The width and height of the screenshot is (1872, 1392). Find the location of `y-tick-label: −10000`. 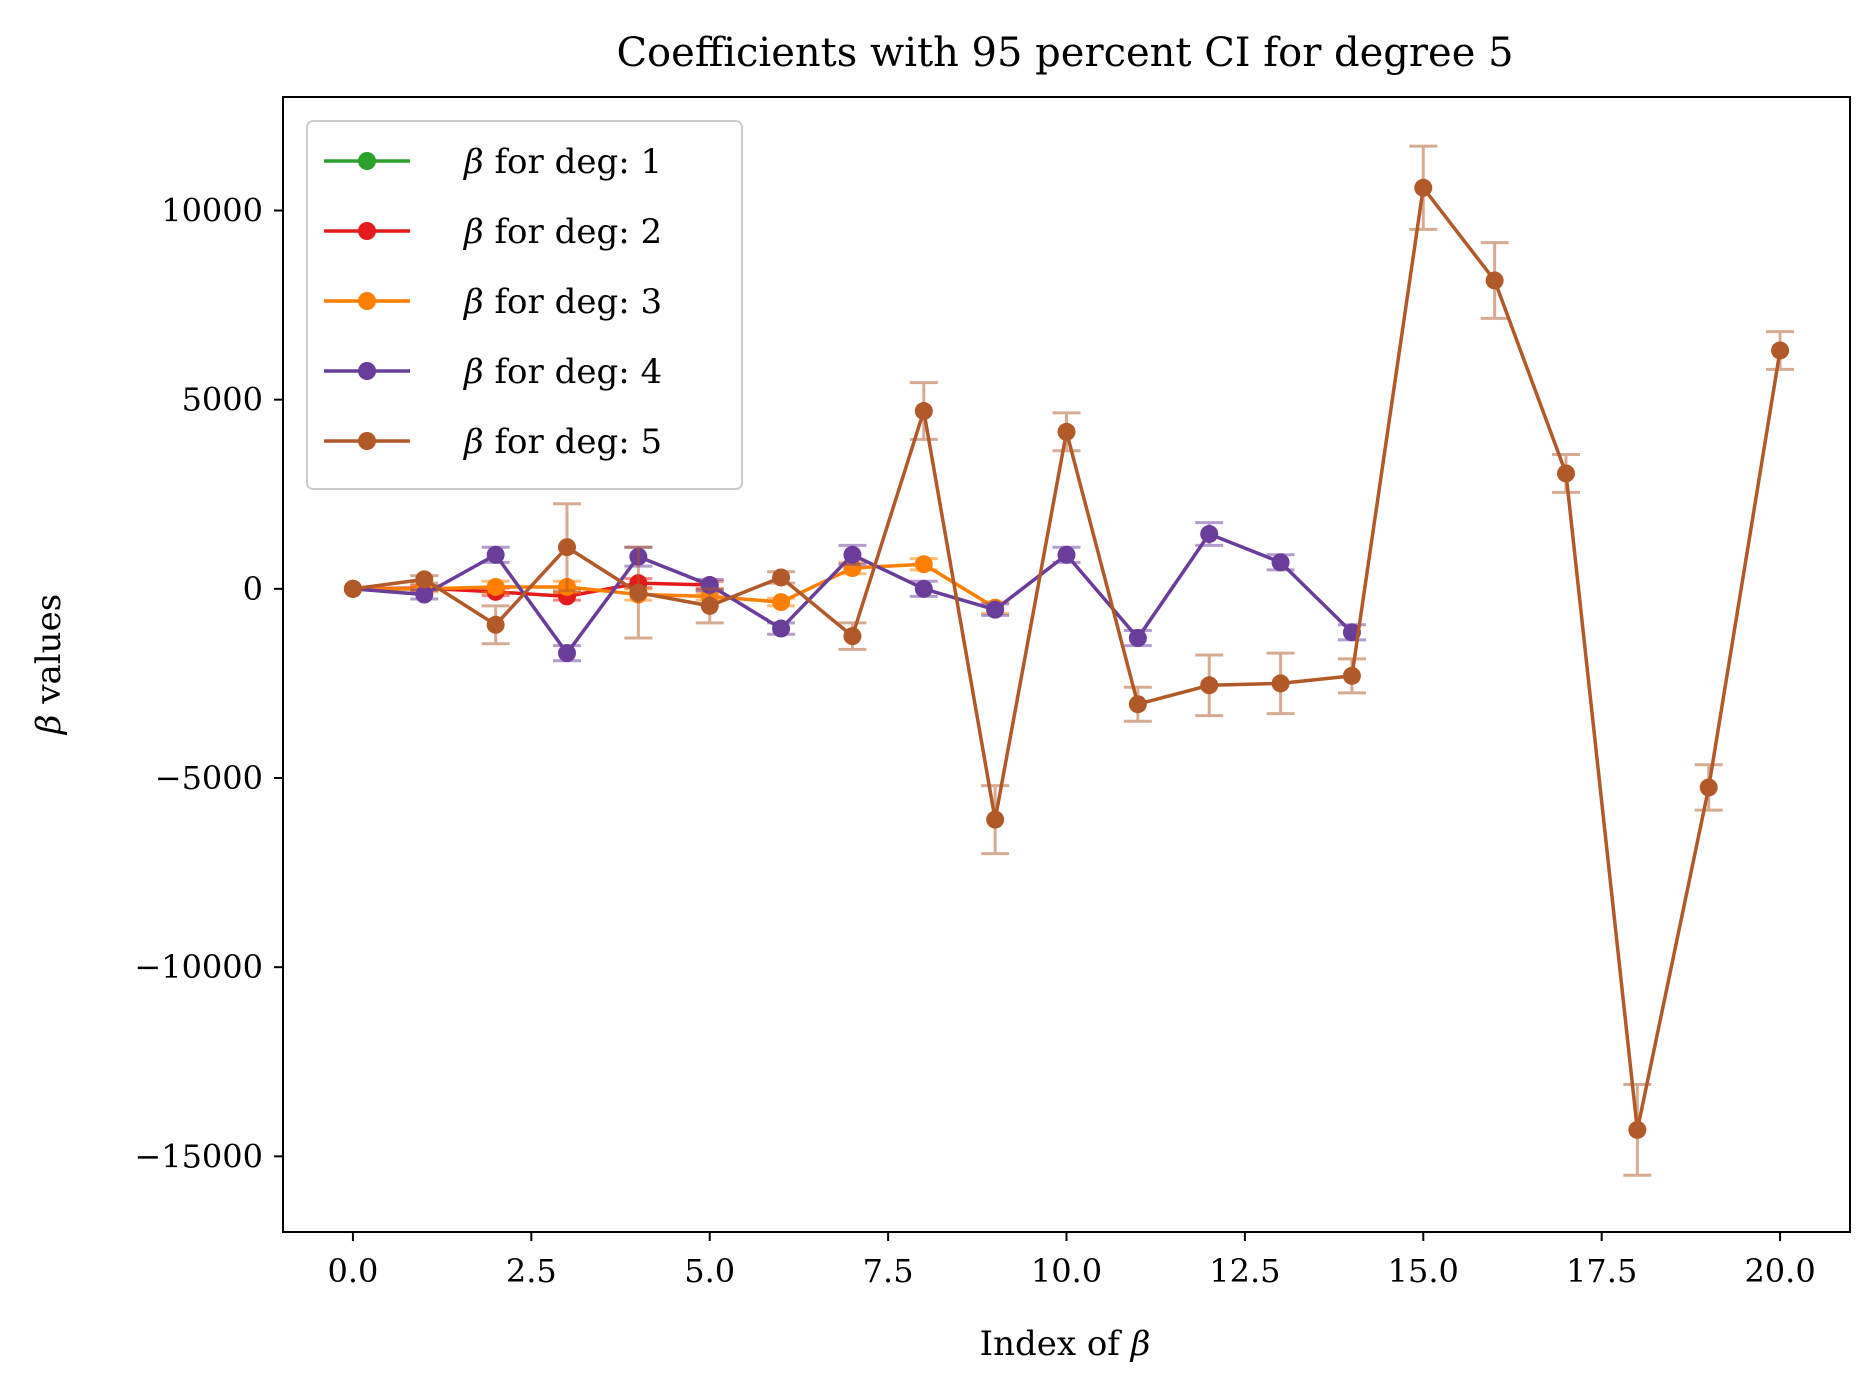

y-tick-label: −10000 is located at coordinates (198, 967).